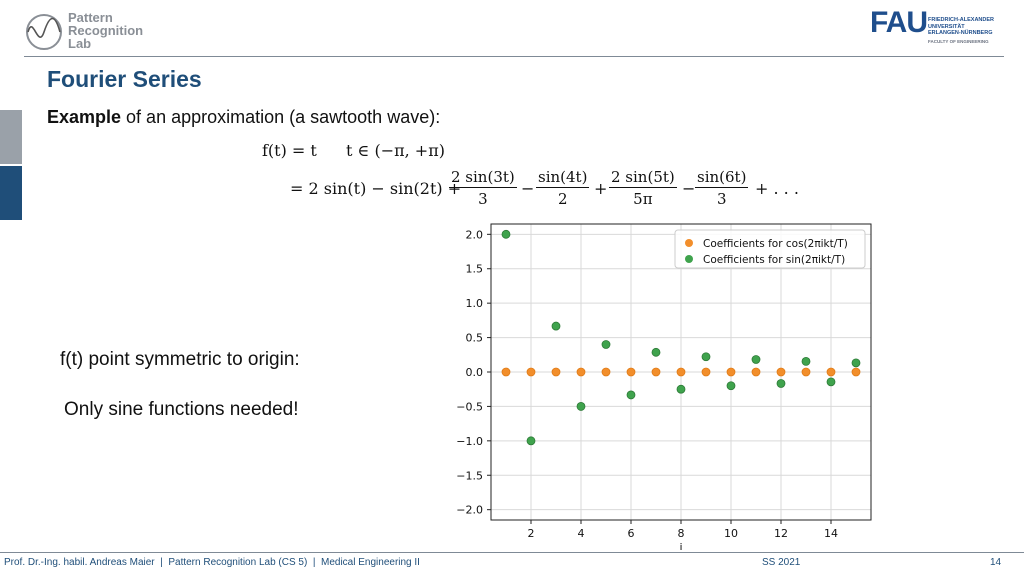 This screenshot has height=576, width=1024. Describe the element at coordinates (475, 372) in the screenshot. I see `y-tick-label: 0.0` at that location.